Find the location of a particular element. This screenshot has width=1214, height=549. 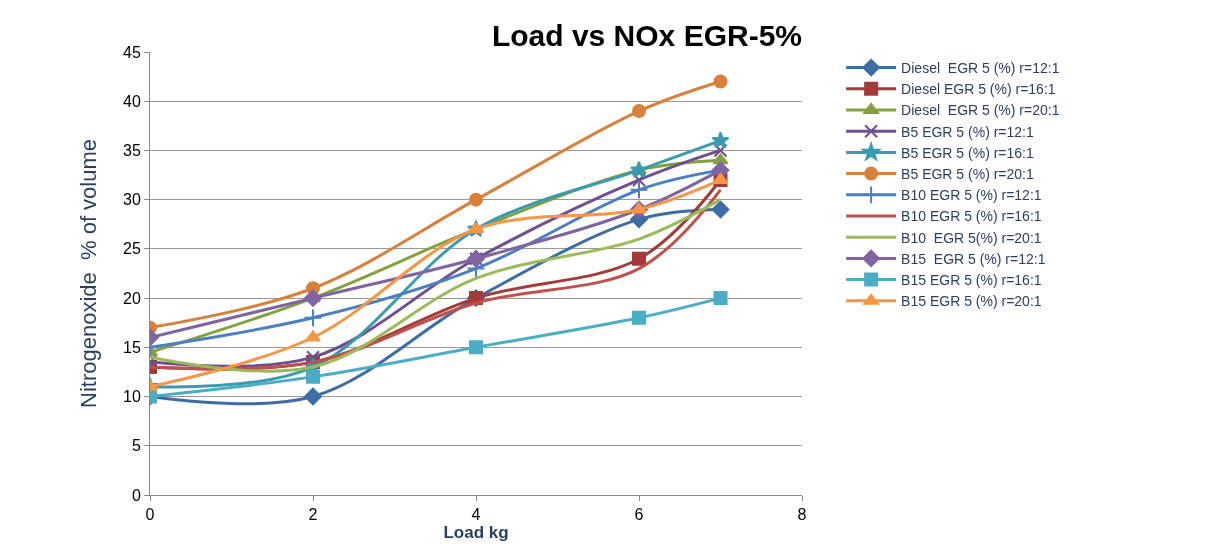

legend-label: B15 EGR 5 (%) r=20:1 is located at coordinates (971, 301).